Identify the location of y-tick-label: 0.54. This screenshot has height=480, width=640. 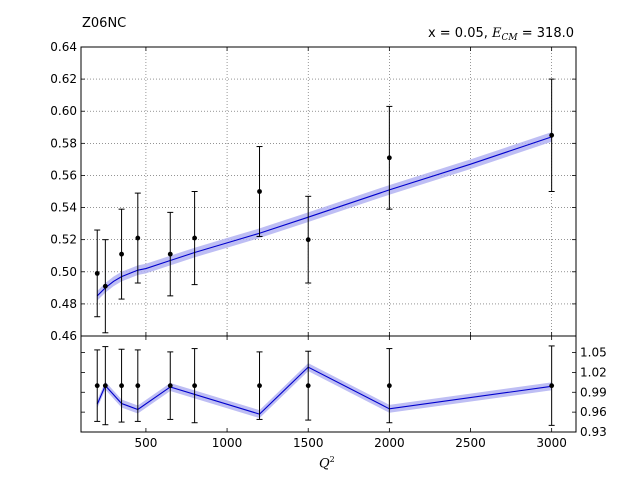
(63, 208).